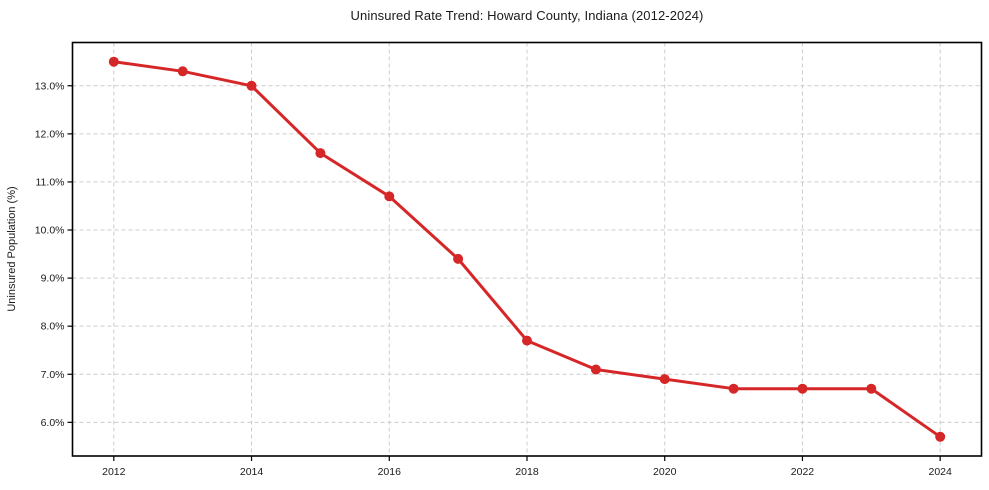  I want to click on x-tick-label: 2022, so click(803, 472).